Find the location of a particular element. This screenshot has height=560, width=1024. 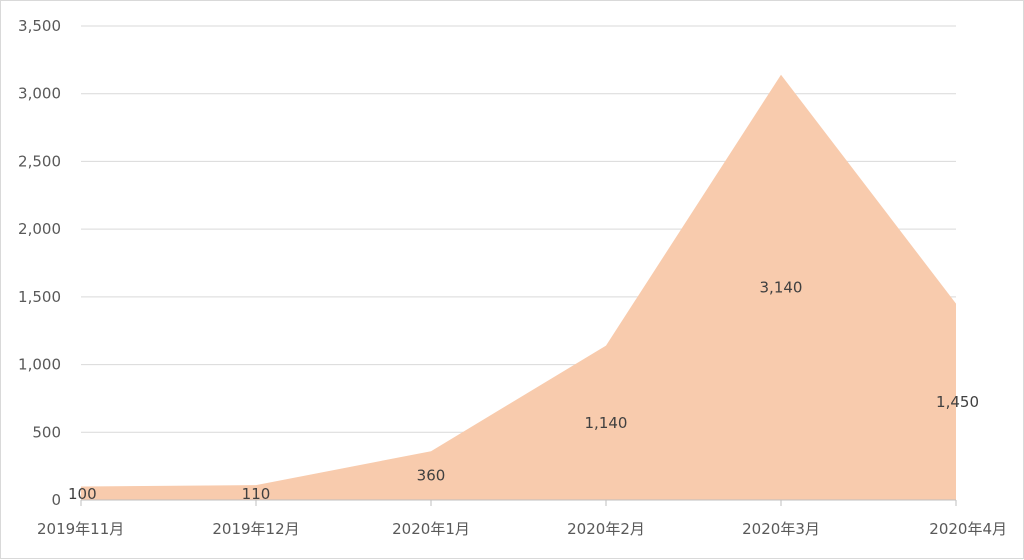

data-label: 1,450 is located at coordinates (957, 402).